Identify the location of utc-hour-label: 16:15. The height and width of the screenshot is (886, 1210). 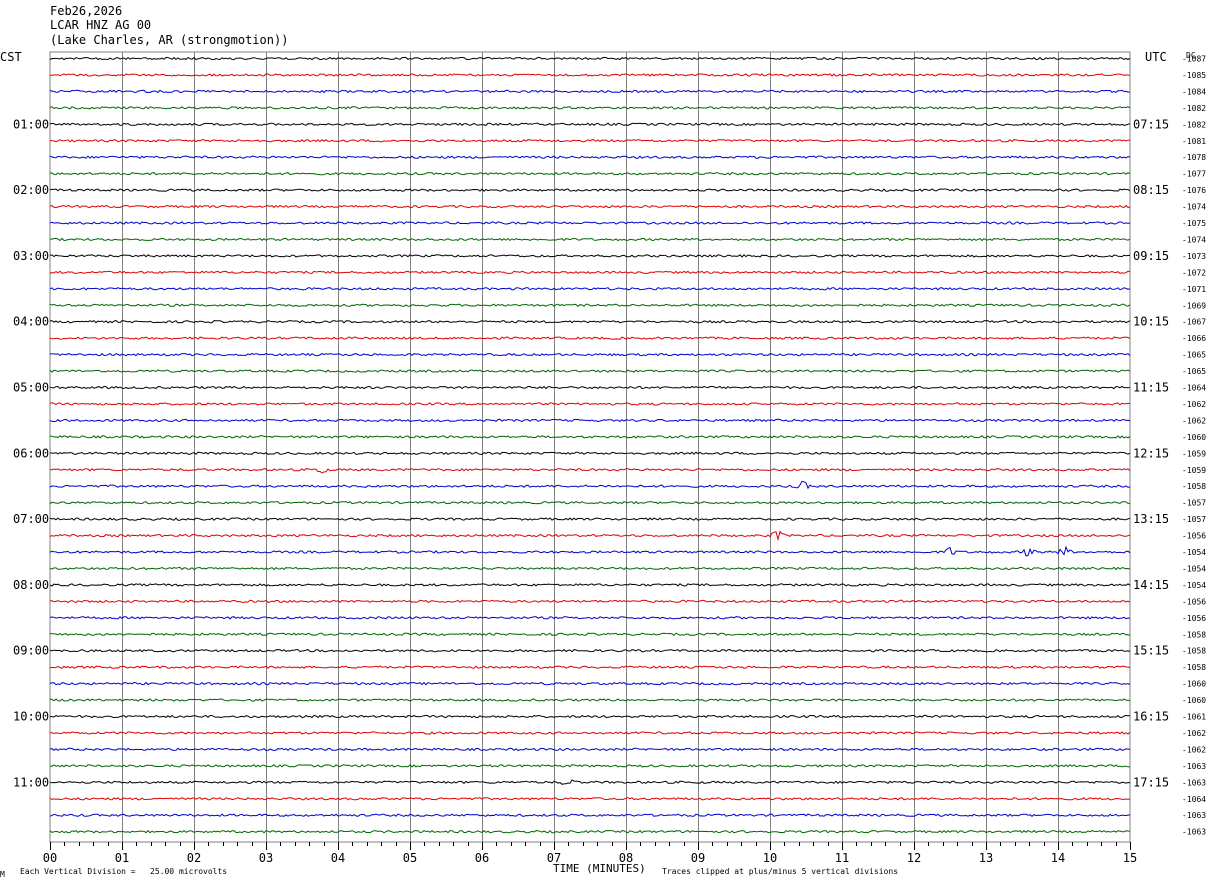
(1151, 717).